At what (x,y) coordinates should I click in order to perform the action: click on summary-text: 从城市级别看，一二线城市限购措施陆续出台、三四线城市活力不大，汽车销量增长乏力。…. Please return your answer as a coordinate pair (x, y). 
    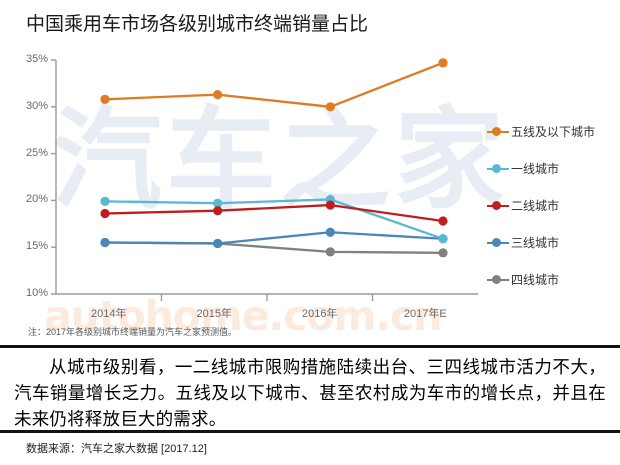
    Looking at the image, I should click on (310, 393).